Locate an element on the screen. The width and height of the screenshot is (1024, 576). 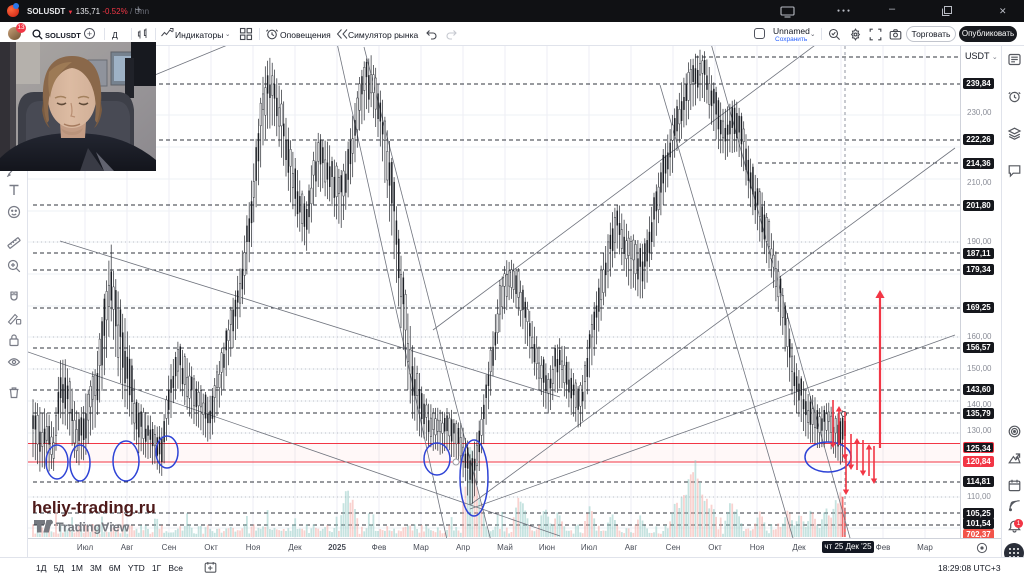
svg-text: TradingView is located at coordinates (93, 528).